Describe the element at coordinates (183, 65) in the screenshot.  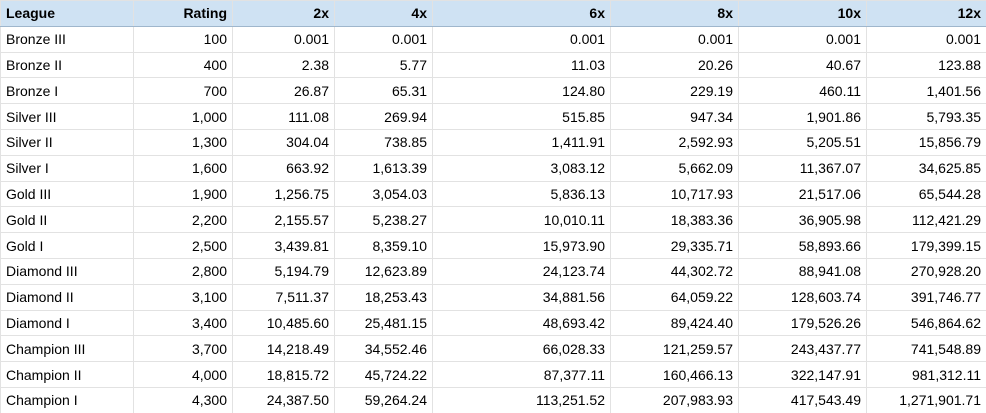
I see `table-cell: 400` at that location.